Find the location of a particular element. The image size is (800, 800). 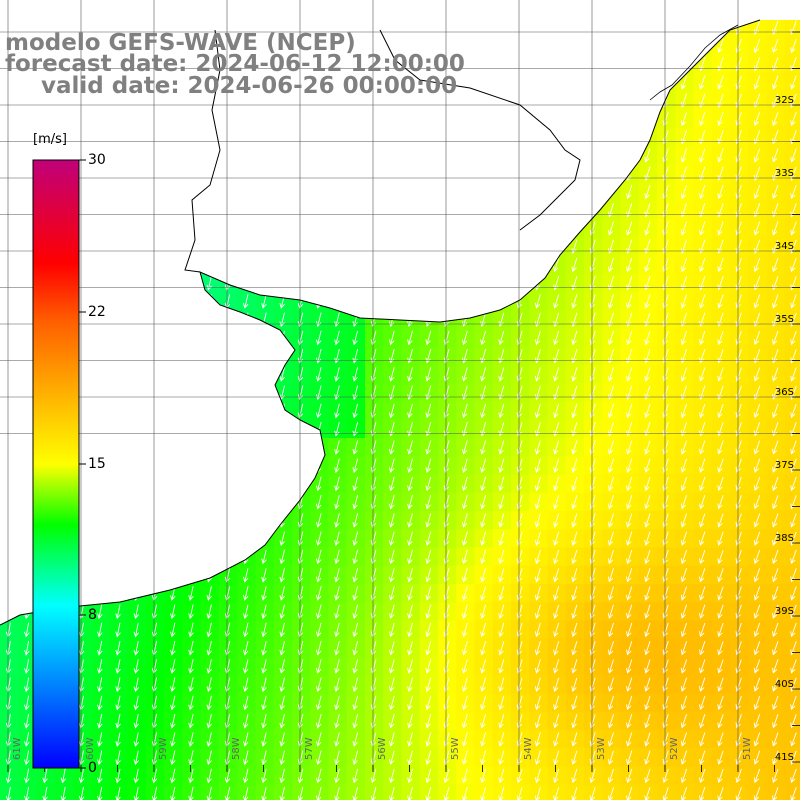

lon-label: 58W is located at coordinates (236, 748).